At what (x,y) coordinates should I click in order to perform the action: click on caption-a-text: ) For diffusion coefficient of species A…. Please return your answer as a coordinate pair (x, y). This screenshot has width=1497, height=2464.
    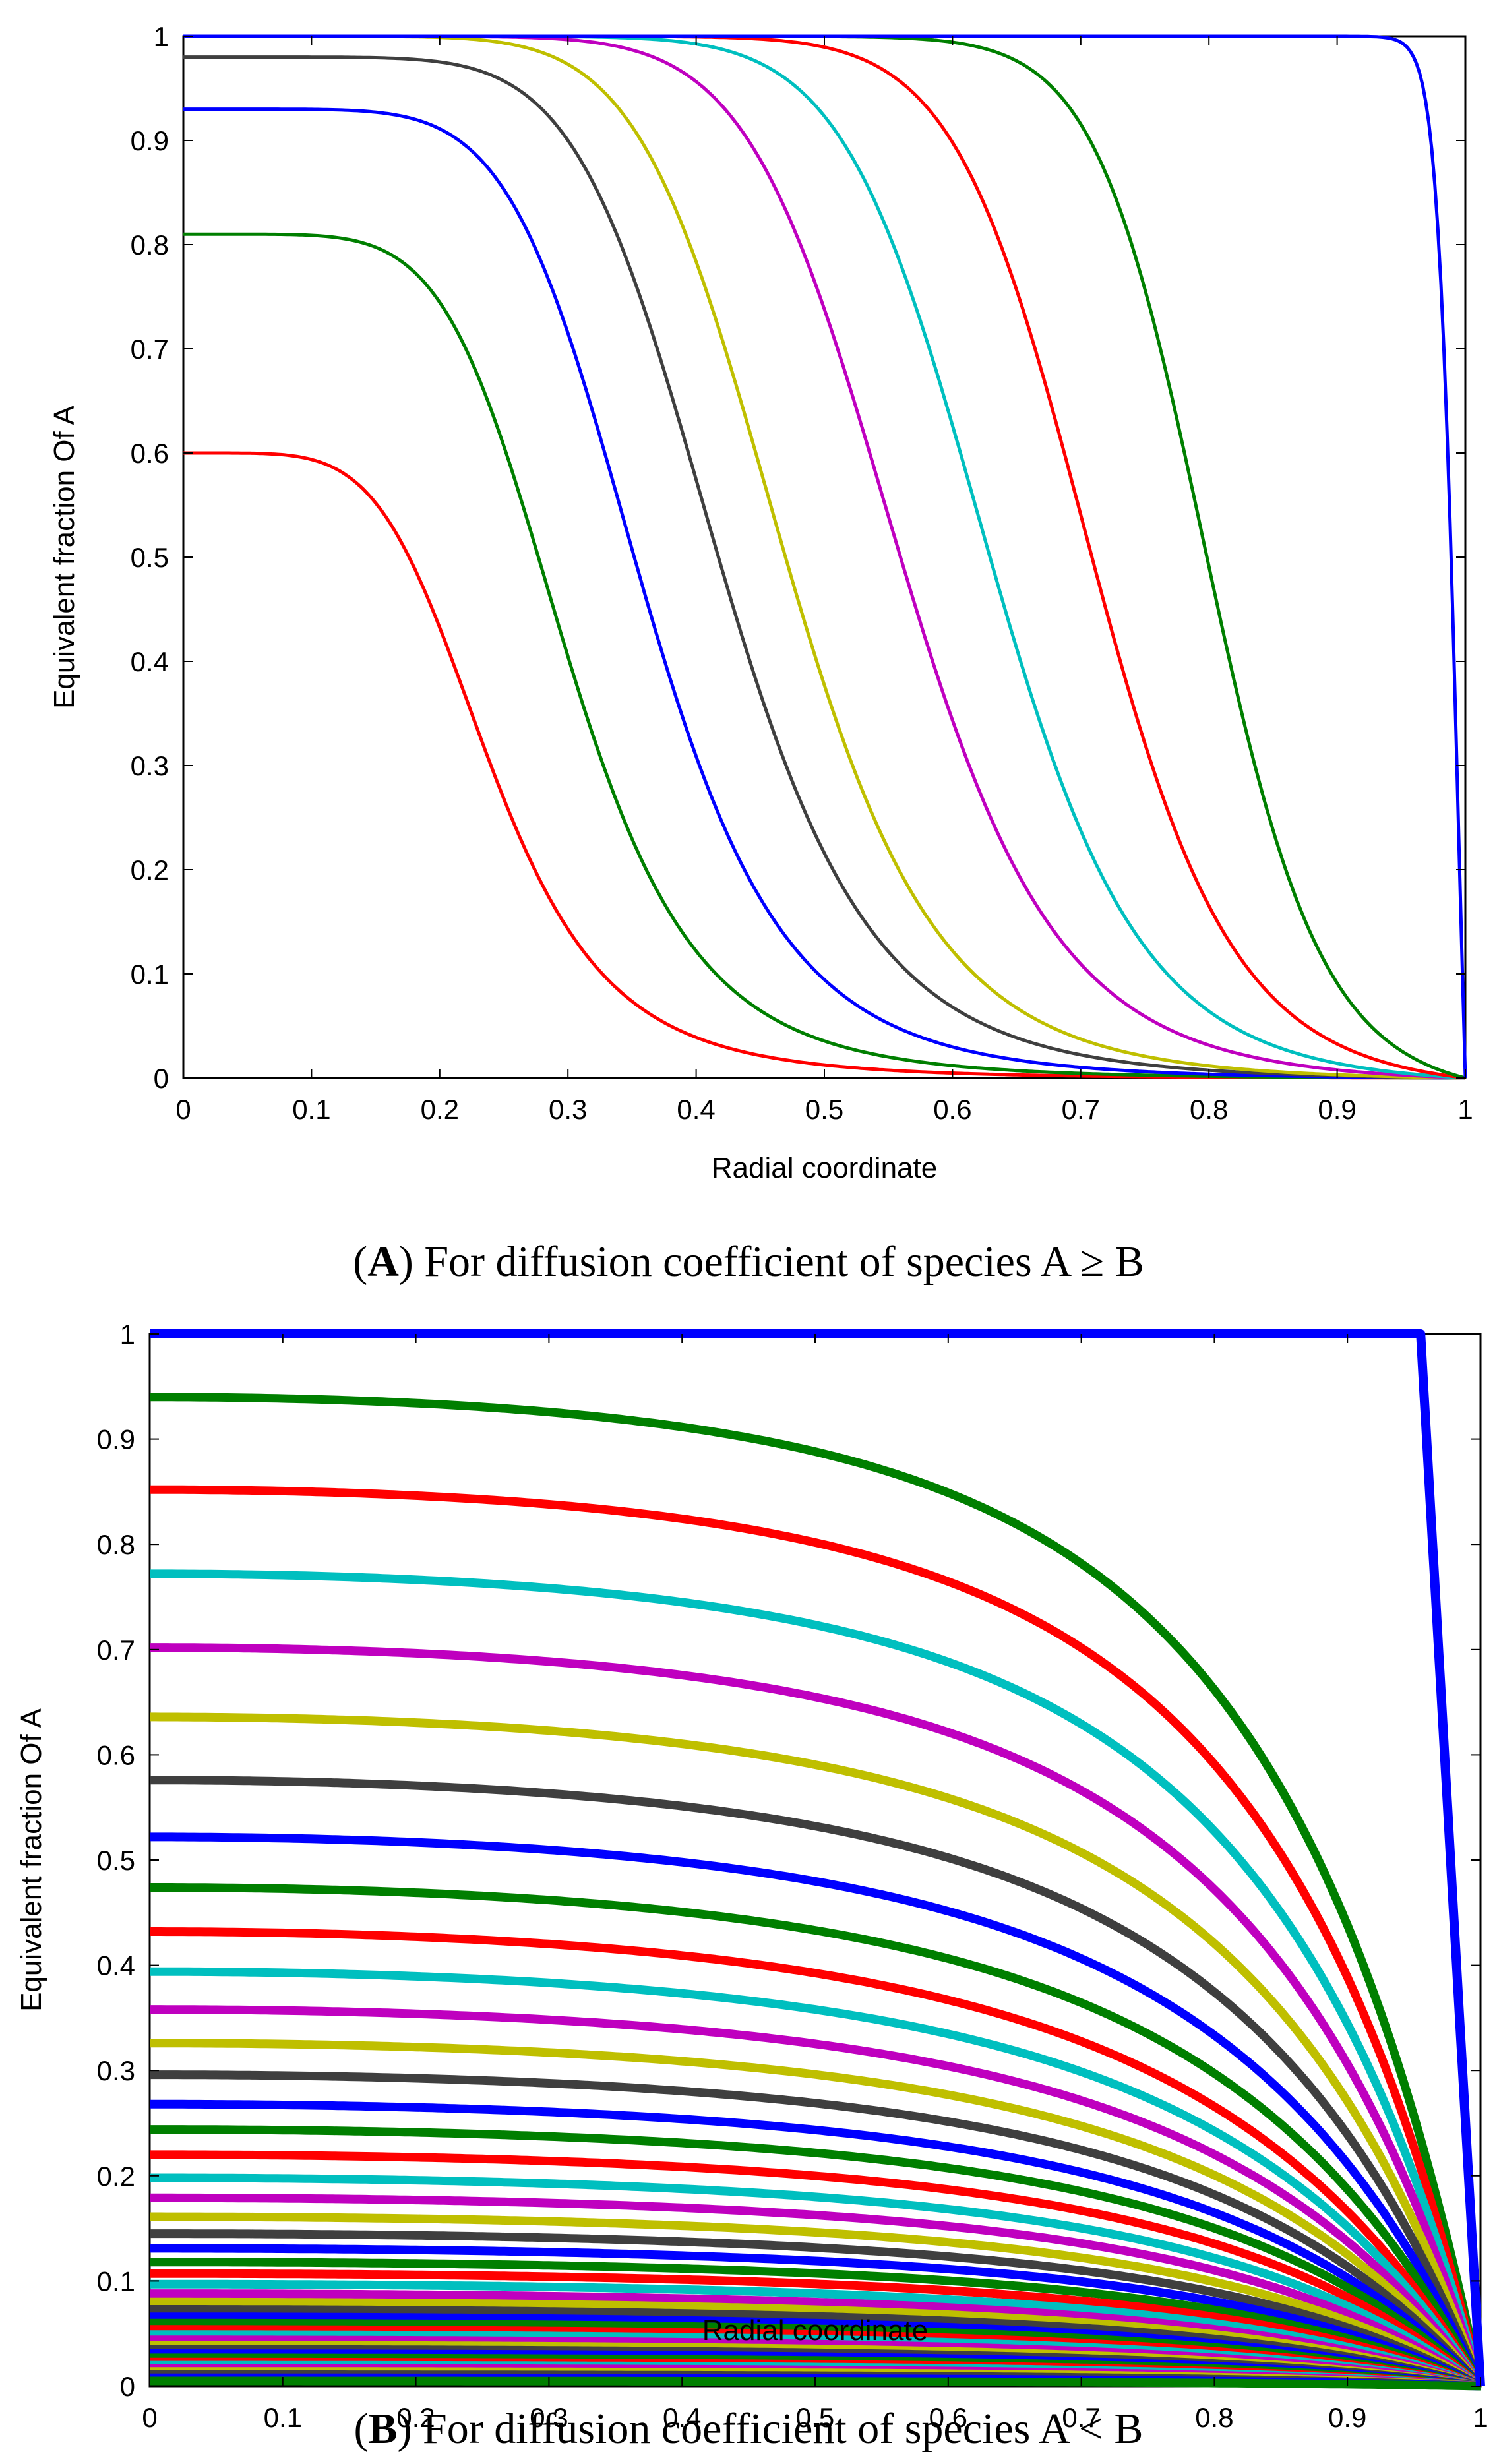
    Looking at the image, I should click on (771, 1262).